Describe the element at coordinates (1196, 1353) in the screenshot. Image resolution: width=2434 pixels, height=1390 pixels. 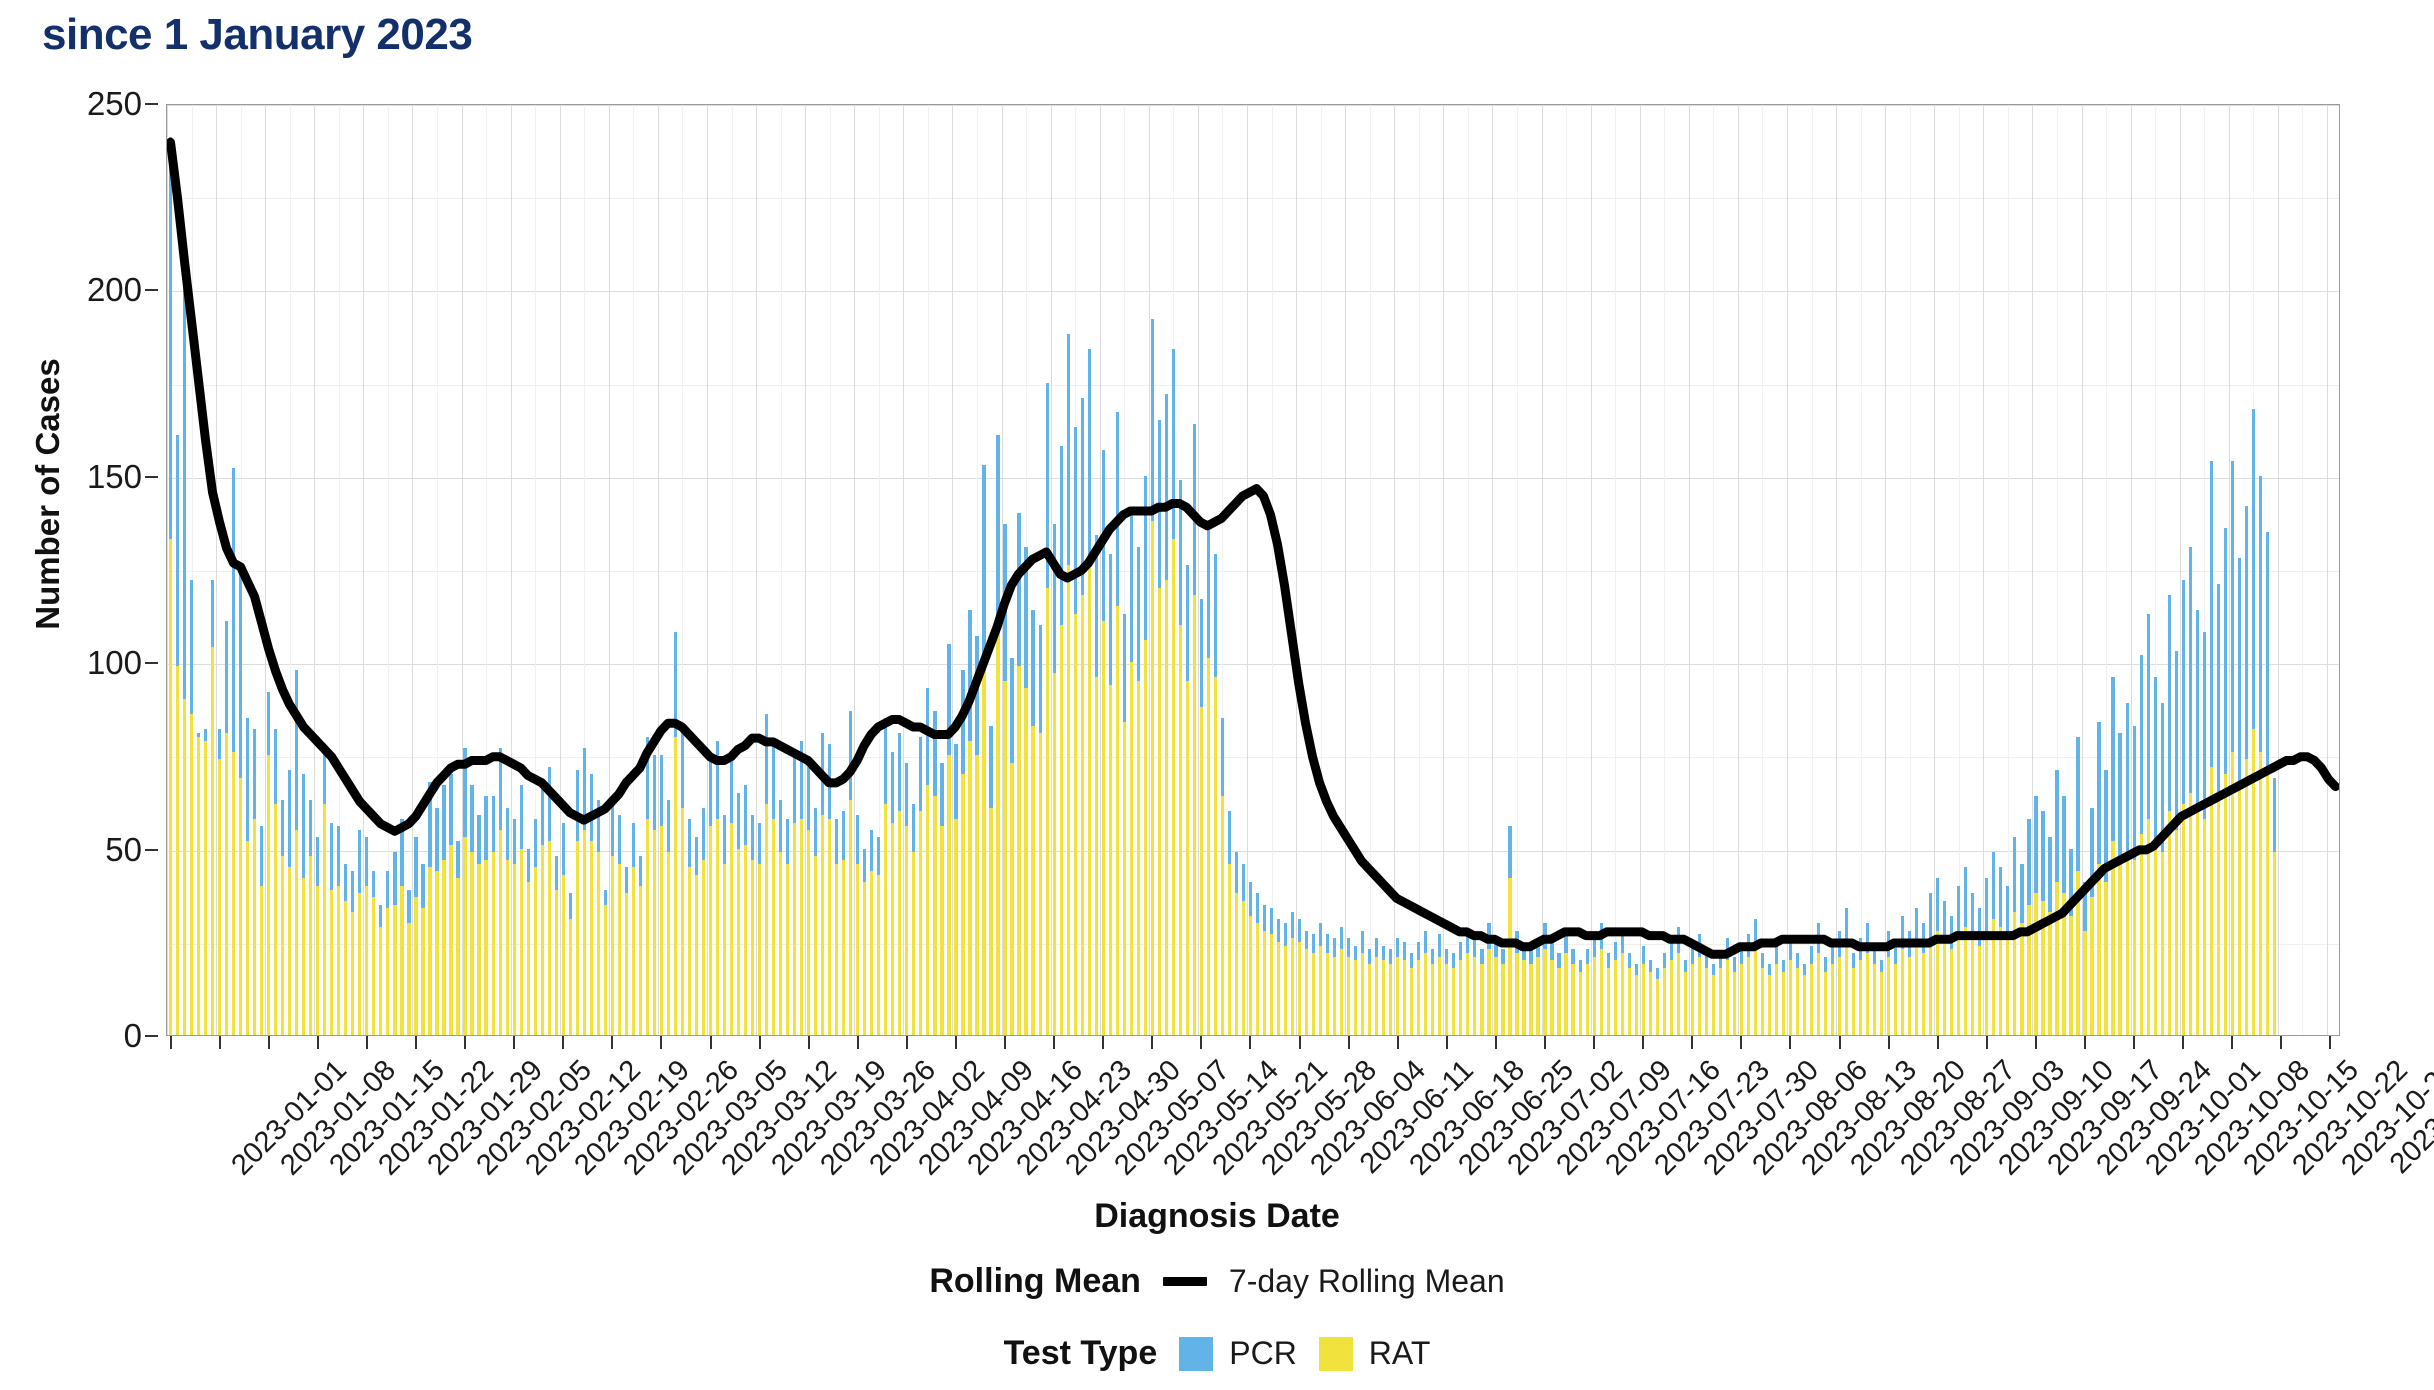
I see `pcr-color-swatch-icon` at that location.